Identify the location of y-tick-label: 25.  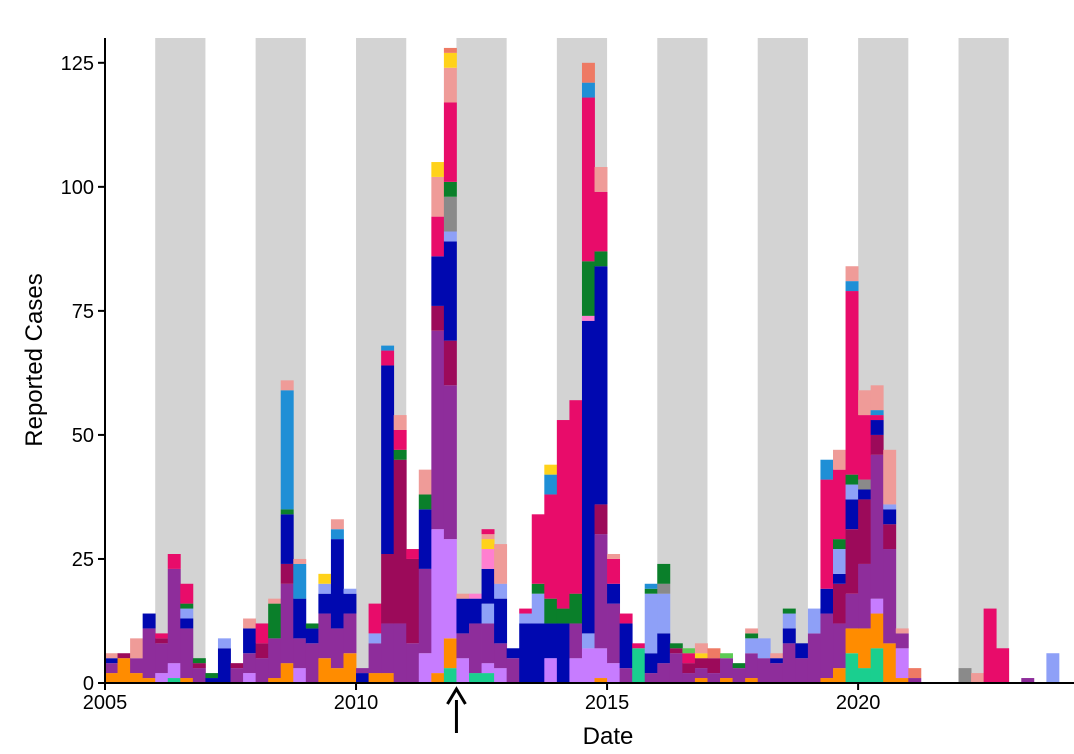
(83, 560).